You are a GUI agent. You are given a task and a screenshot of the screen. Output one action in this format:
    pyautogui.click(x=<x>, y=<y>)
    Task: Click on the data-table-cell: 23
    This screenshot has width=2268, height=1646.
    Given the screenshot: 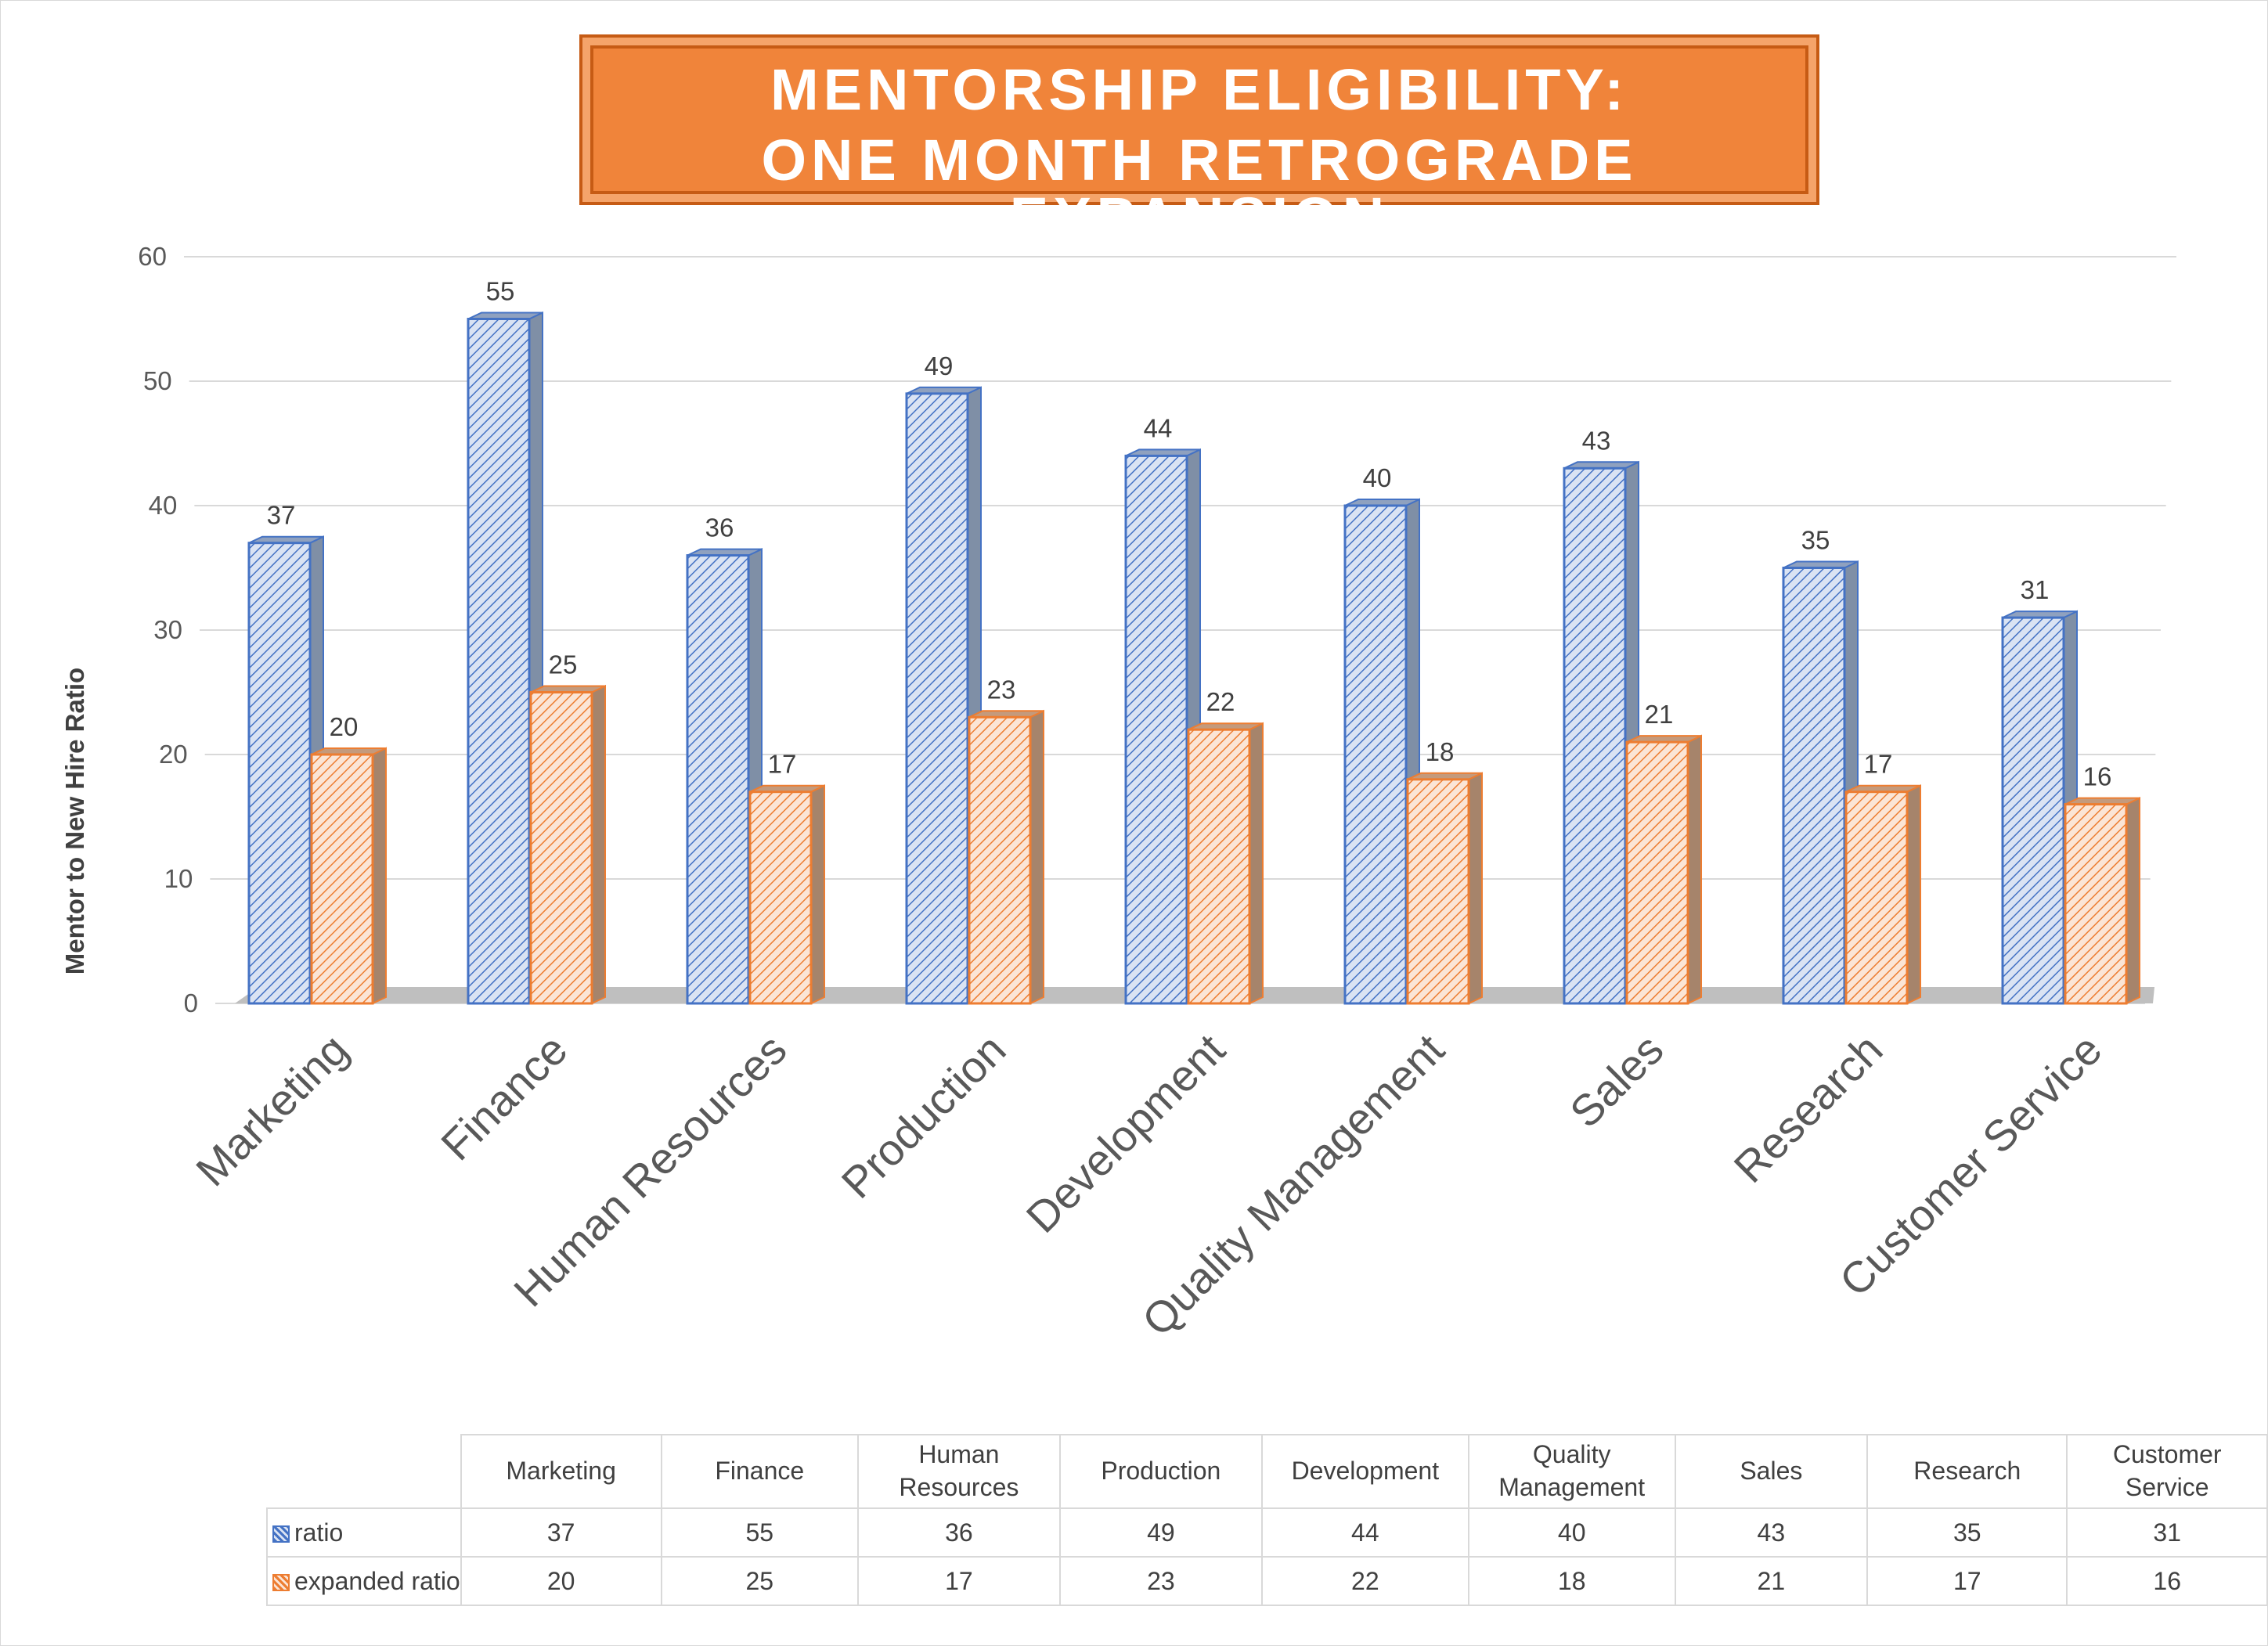 What is the action you would take?
    pyautogui.click(x=1160, y=1581)
    